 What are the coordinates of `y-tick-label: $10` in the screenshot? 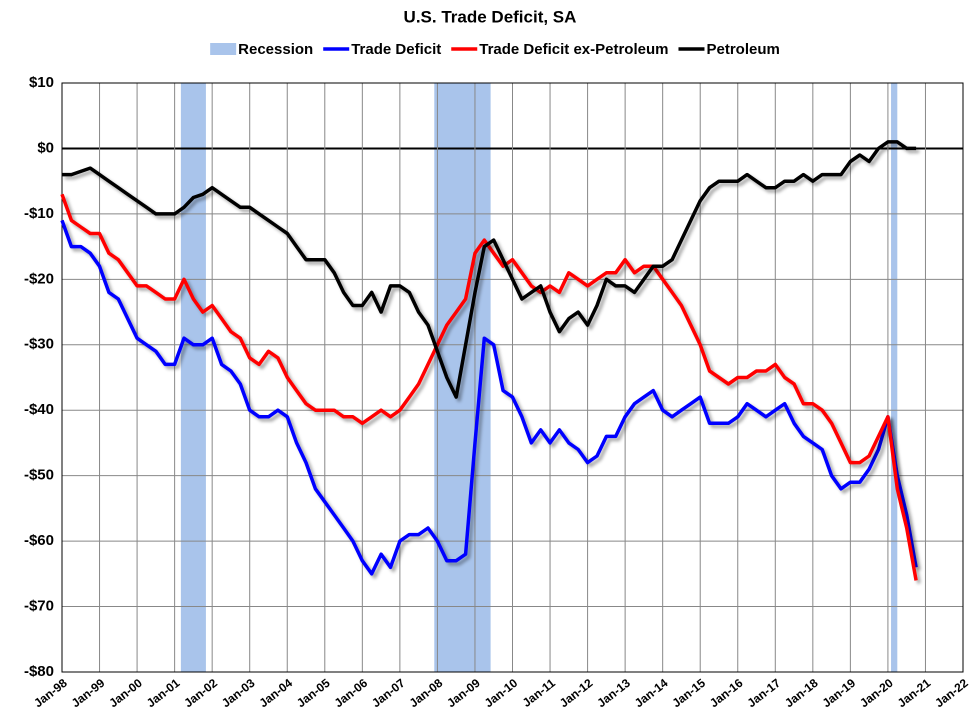 It's located at (41, 82).